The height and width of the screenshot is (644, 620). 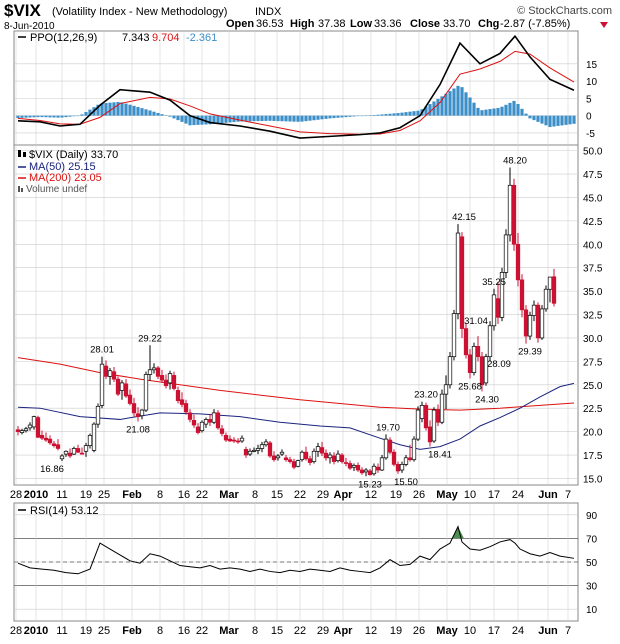 I want to click on x-axis-label: 24, so click(x=518, y=495).